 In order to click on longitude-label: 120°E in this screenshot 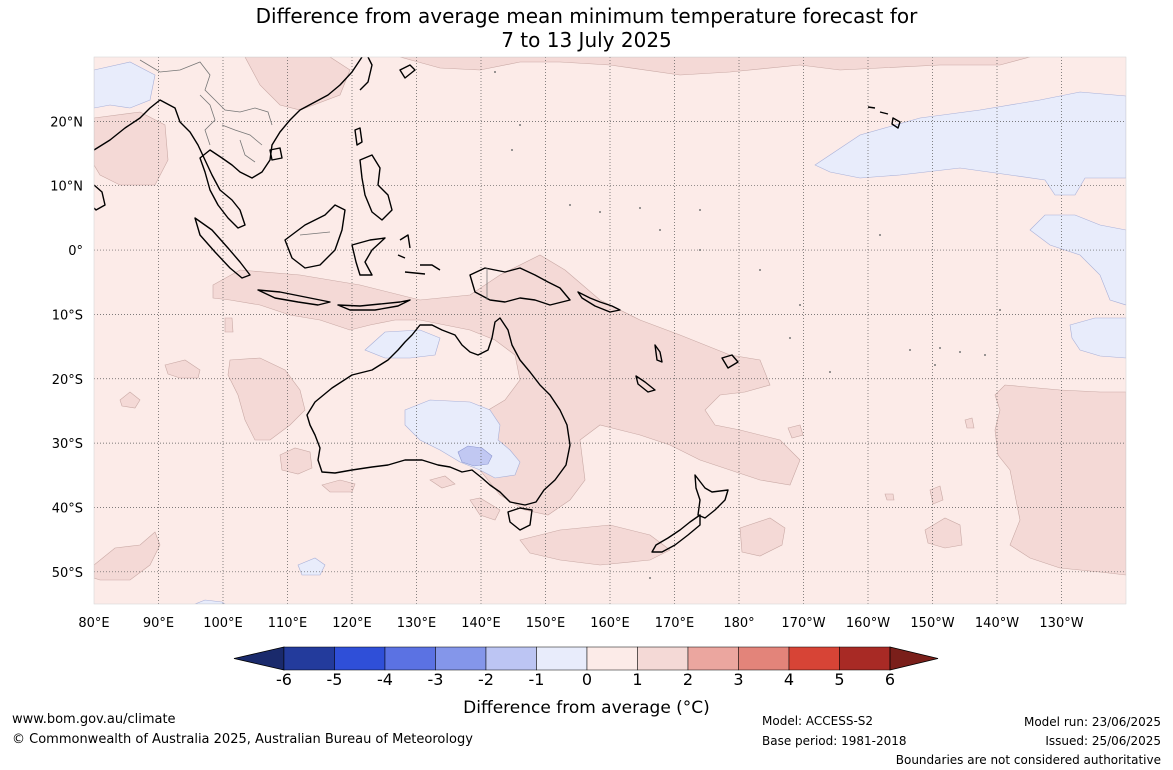, I will do `click(352, 623)`.